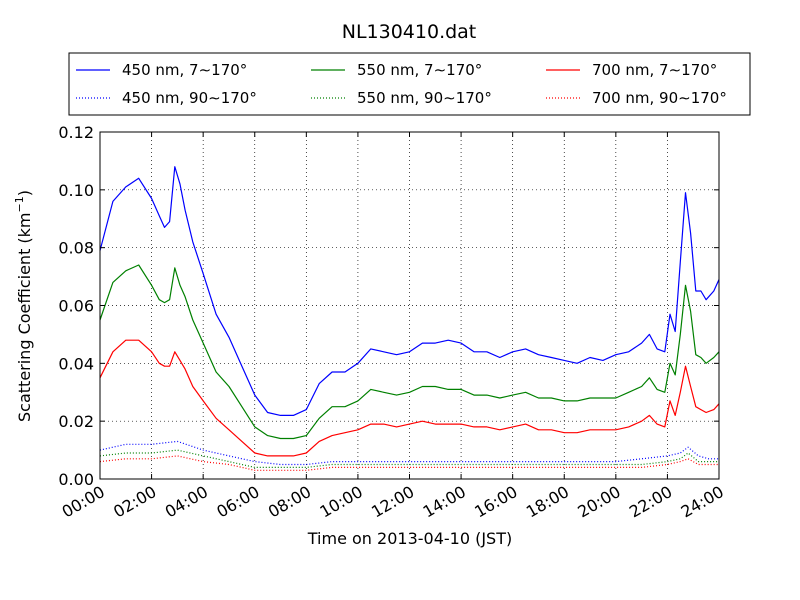 The height and width of the screenshot is (600, 800). What do you see at coordinates (76, 479) in the screenshot?
I see `y-tick-label: 0.00` at bounding box center [76, 479].